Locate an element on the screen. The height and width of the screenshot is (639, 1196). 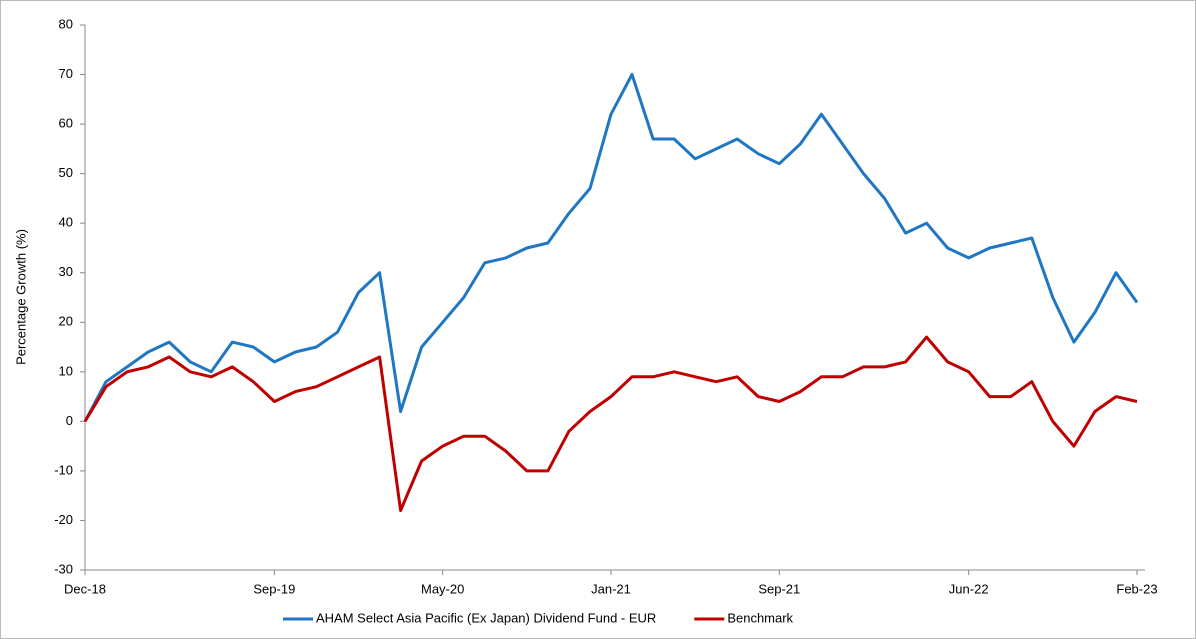
legend-label: Benchmark is located at coordinates (760, 617).